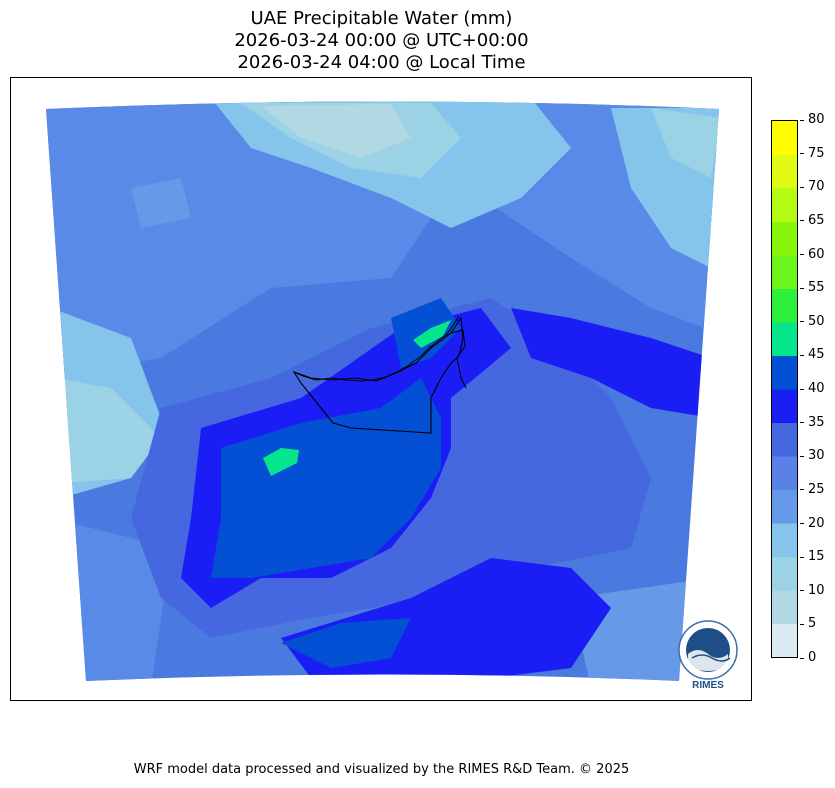 The width and height of the screenshot is (835, 788). Describe the element at coordinates (161, 203) in the screenshot. I see `contour-15-20-nw` at that location.